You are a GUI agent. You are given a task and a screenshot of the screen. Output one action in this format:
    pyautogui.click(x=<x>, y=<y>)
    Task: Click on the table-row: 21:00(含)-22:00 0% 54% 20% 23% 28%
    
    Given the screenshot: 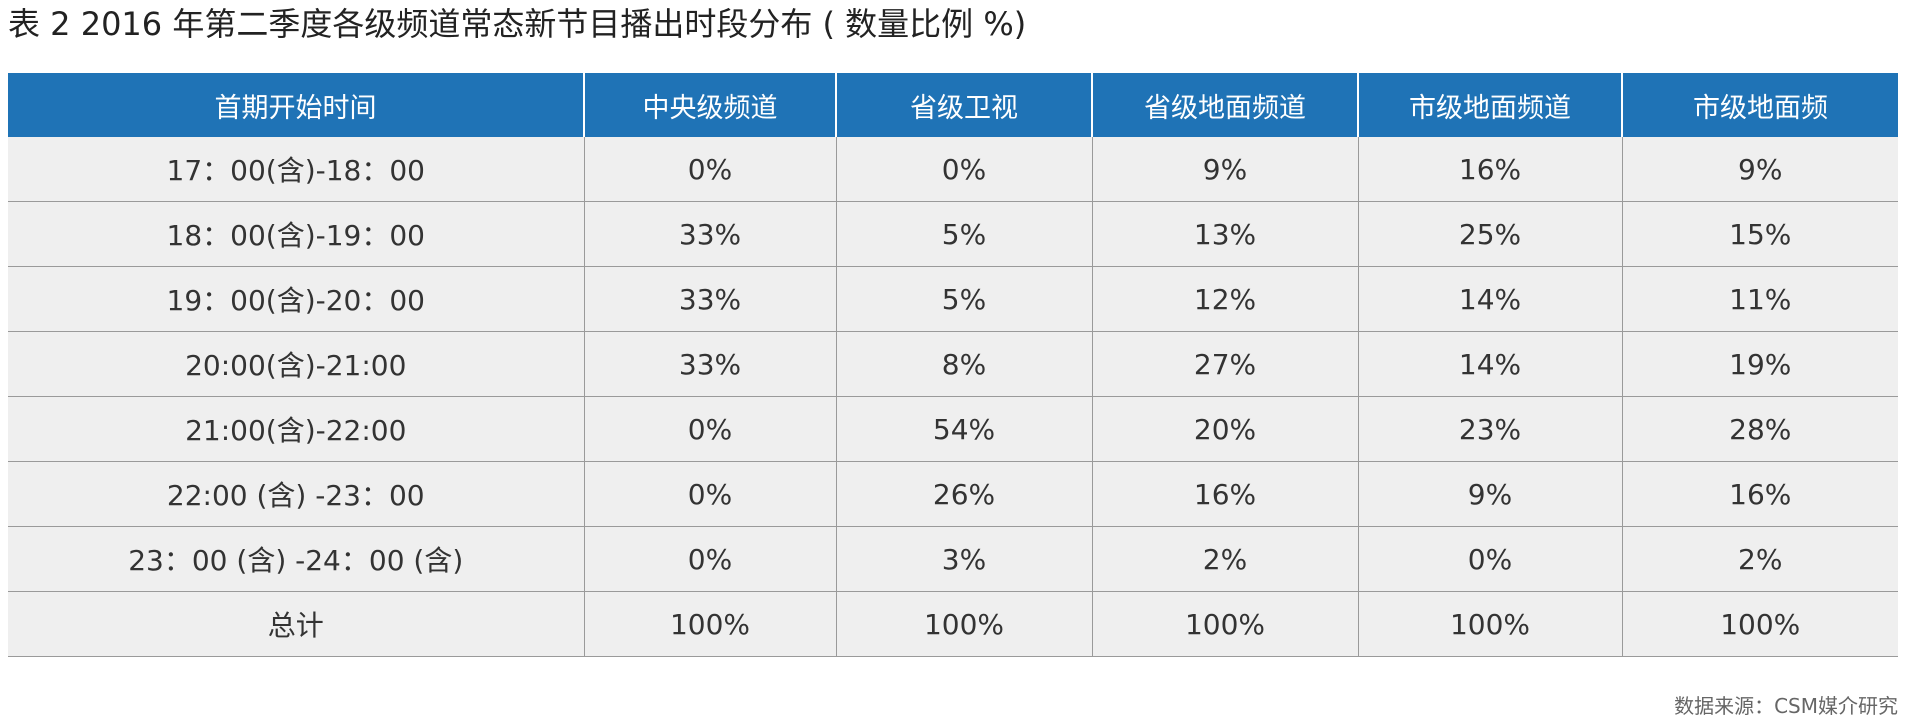 What is the action you would take?
    pyautogui.click(x=953, y=429)
    